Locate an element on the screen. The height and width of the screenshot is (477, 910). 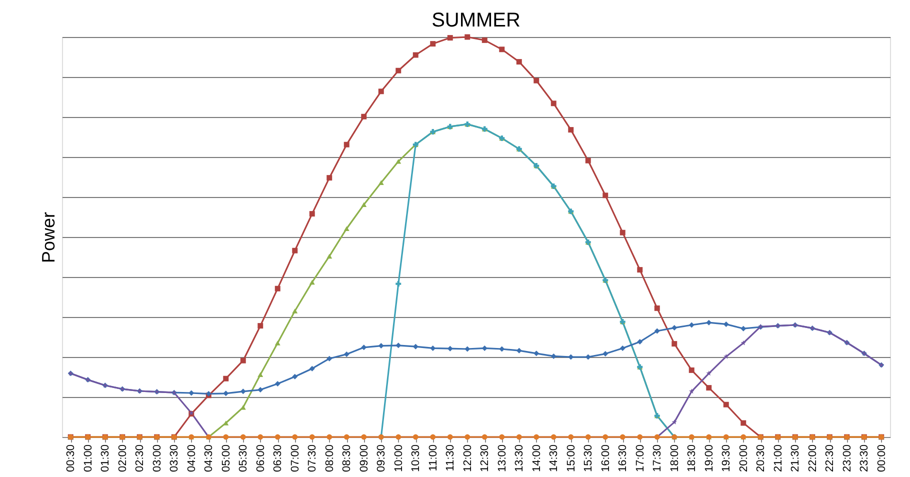
x-tick-label: 05:30 is located at coordinates (244, 458).